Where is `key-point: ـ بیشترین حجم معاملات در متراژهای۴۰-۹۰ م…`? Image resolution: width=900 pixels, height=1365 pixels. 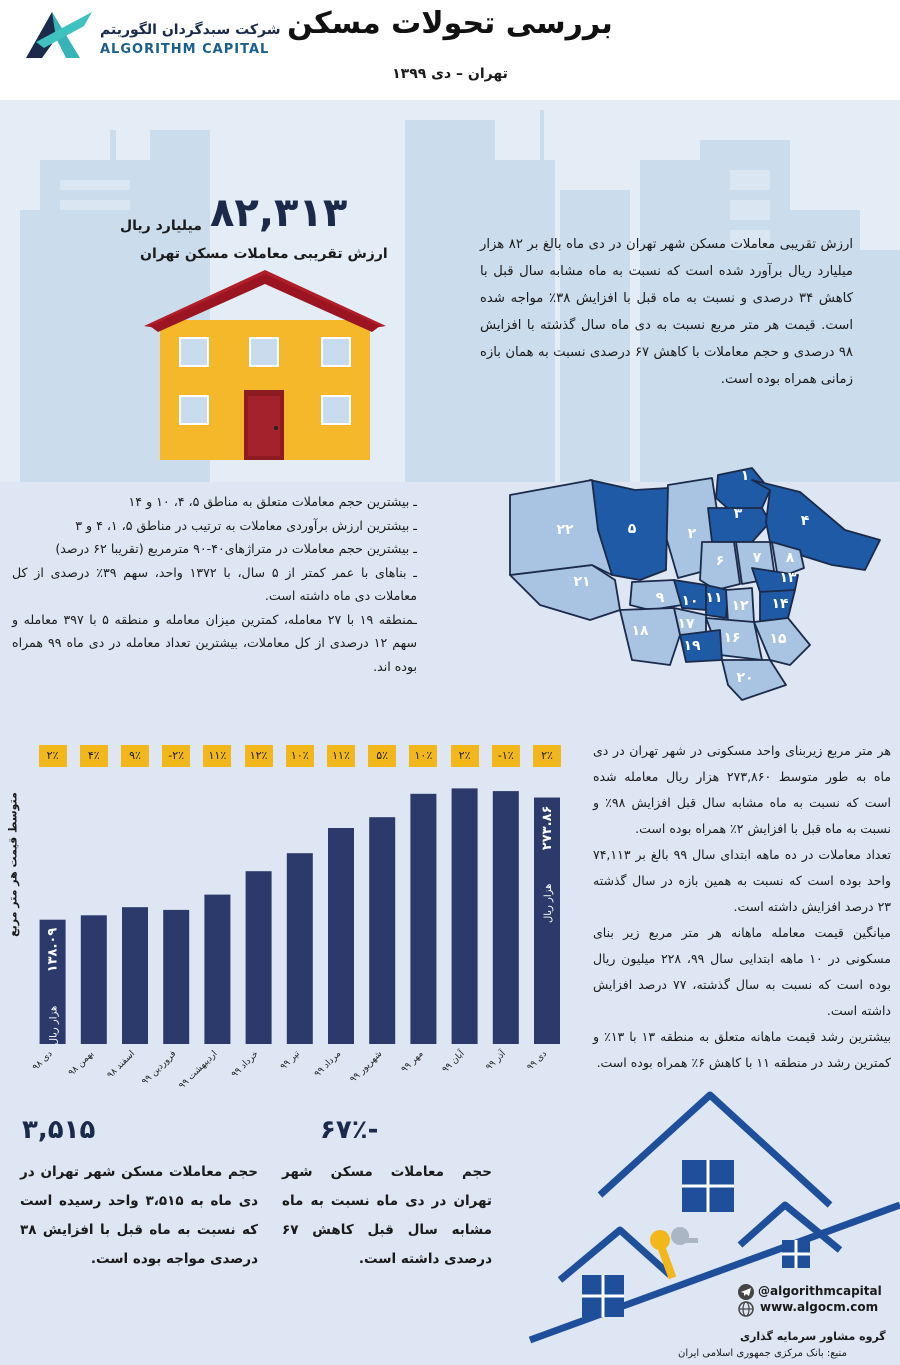 key-point: ـ بیشترین حجم معاملات در متراژهای۴۰-۹۰ م… is located at coordinates (236, 548).